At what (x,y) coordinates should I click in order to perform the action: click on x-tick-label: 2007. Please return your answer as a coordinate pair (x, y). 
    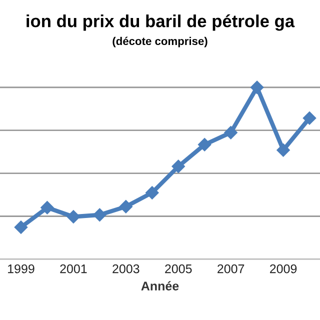
    Looking at the image, I should click on (231, 269).